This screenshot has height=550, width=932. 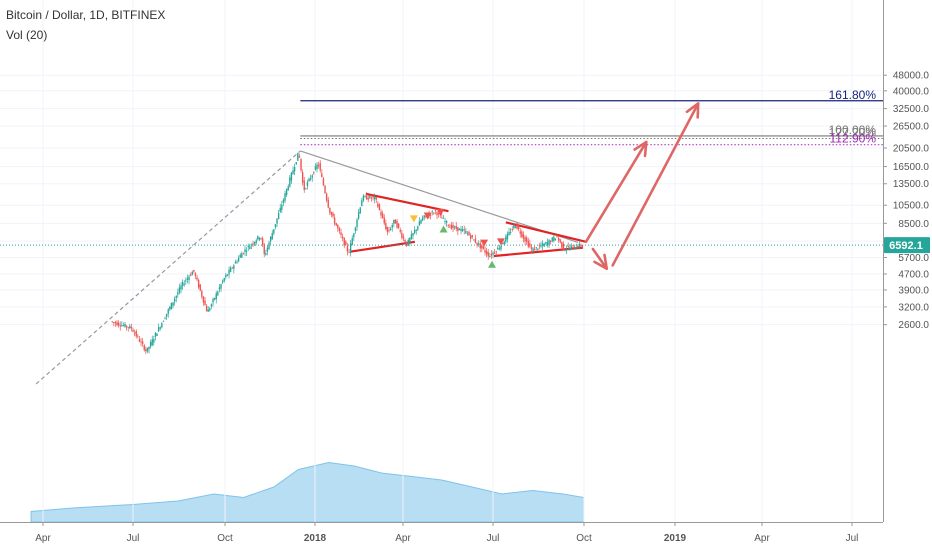 I want to click on signal-markers, so click(x=457, y=238).